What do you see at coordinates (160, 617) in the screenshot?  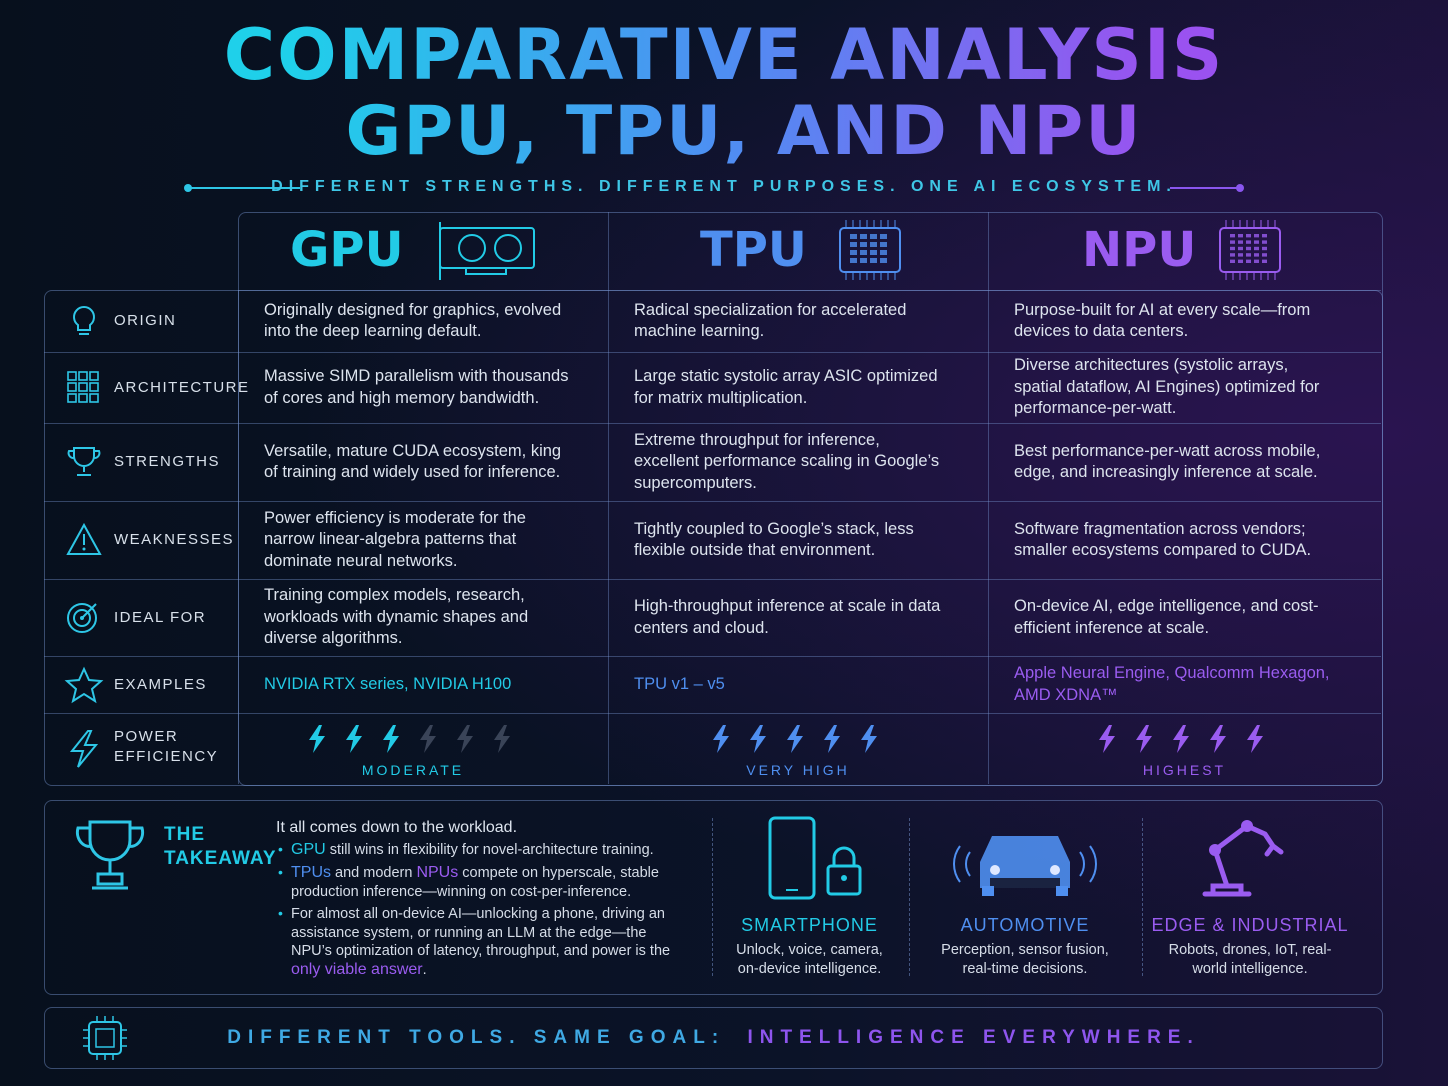 I see `row-label: IDEAL FOR` at bounding box center [160, 617].